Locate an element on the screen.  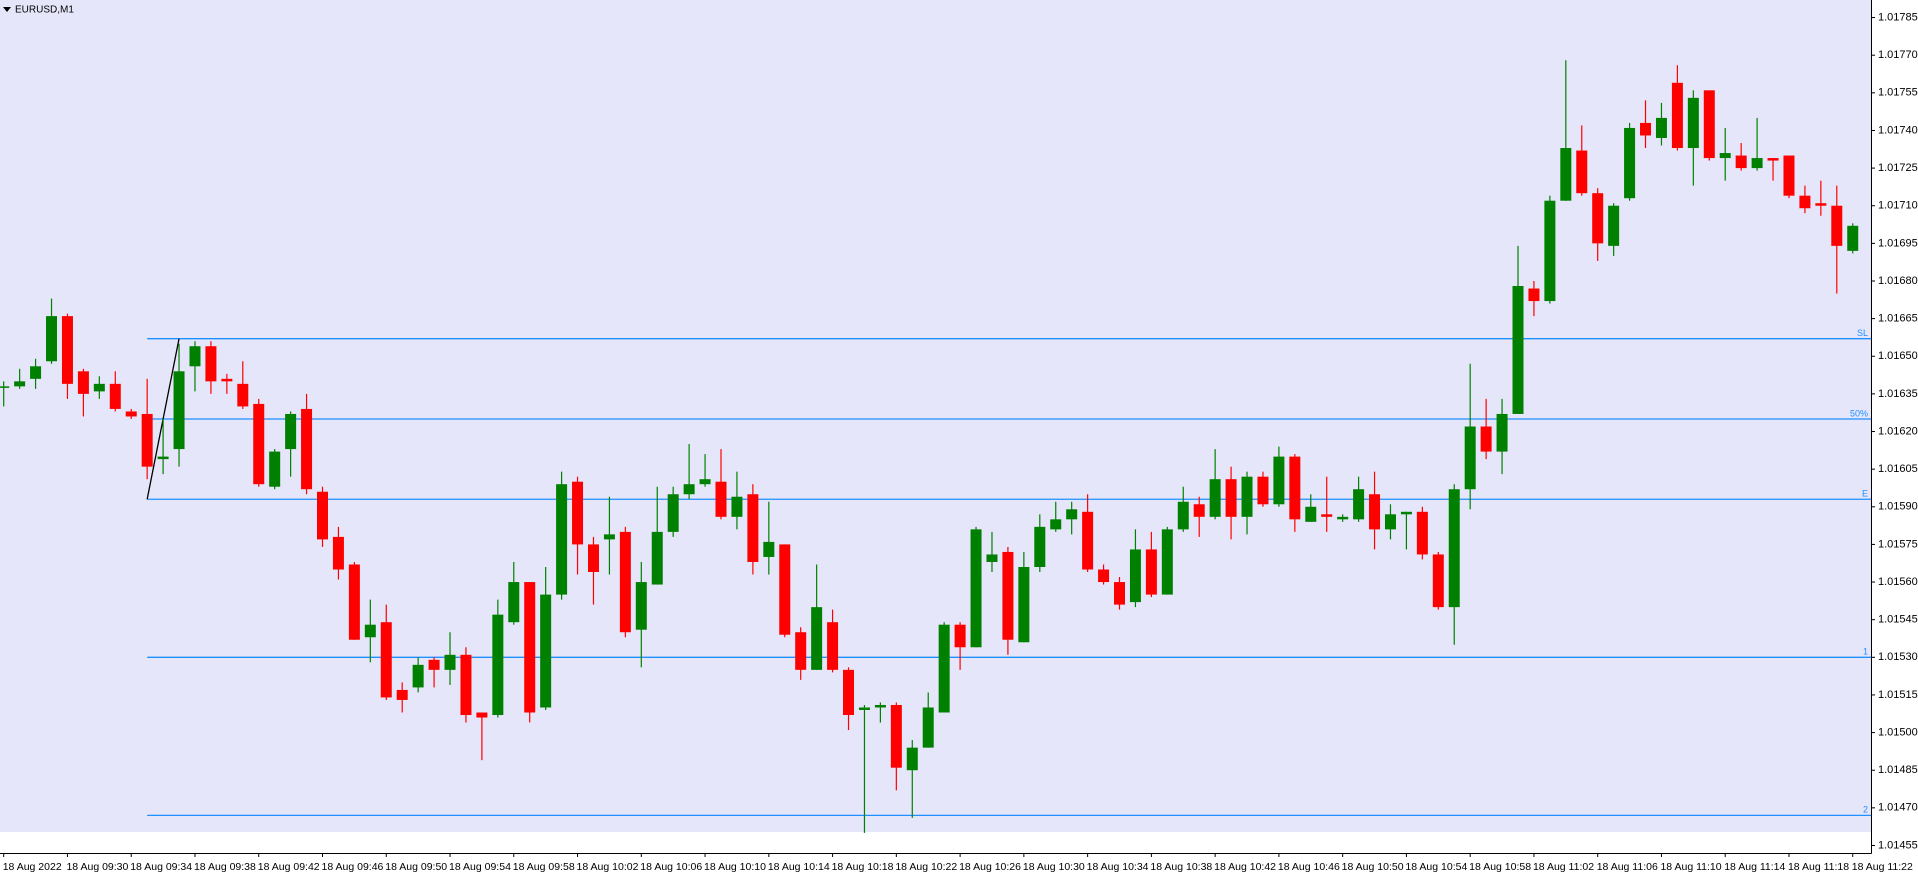
y-tick-label: 1.01620 is located at coordinates (1898, 431).